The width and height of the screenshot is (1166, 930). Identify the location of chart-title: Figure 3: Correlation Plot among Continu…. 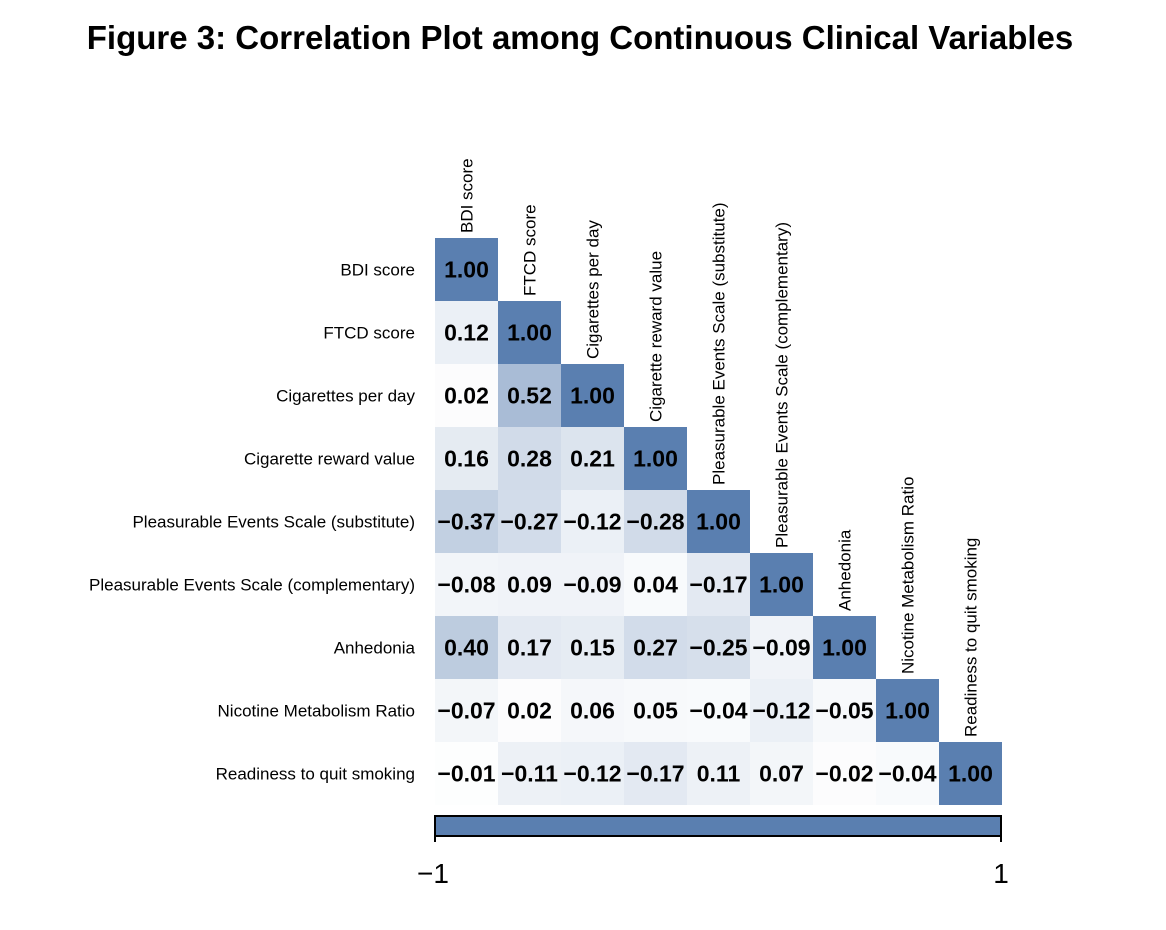
(580, 37).